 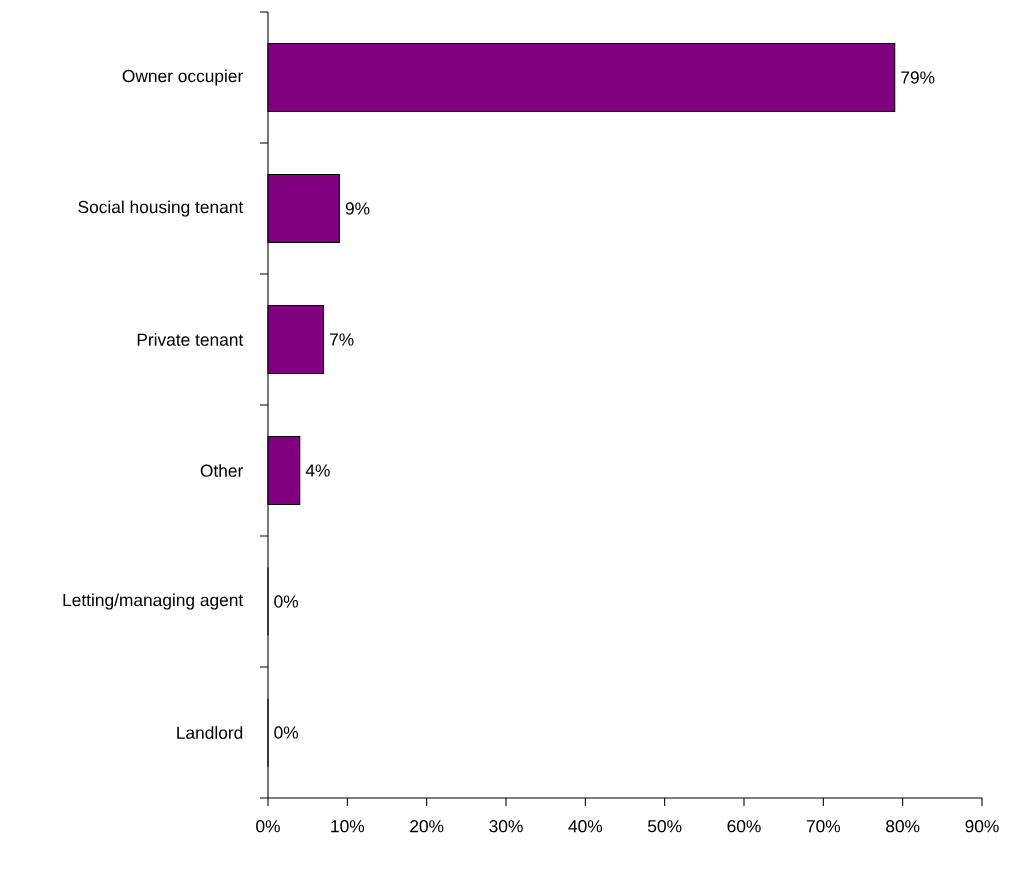 What do you see at coordinates (665, 826) in the screenshot?
I see `x-tick-label: 50%` at bounding box center [665, 826].